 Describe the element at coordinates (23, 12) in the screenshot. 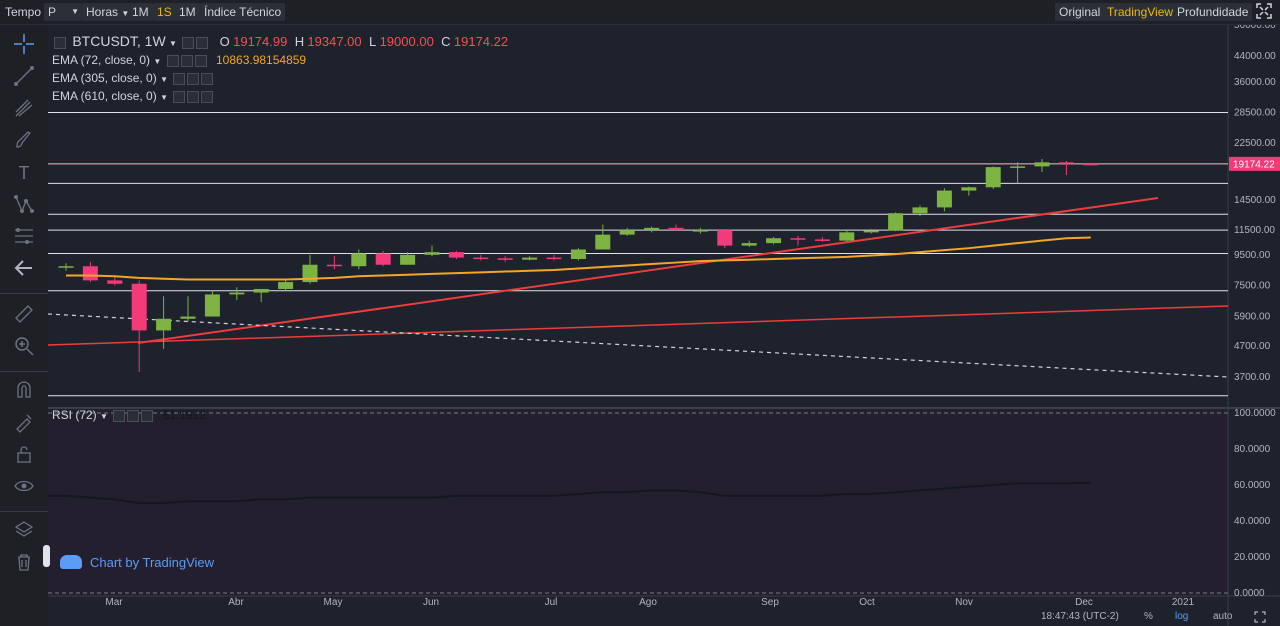

I see `tempo-label: Tempo` at that location.